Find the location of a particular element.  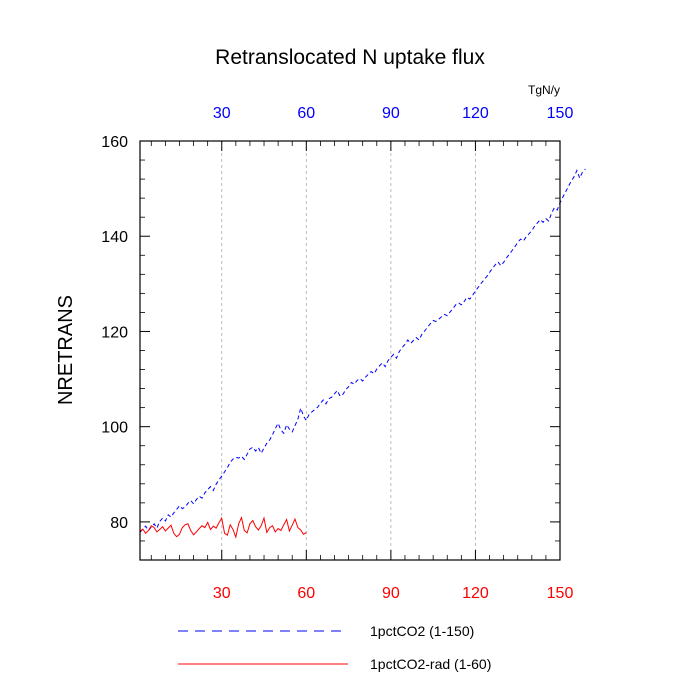

x-tick-label-top-60: 60 is located at coordinates (306, 113).